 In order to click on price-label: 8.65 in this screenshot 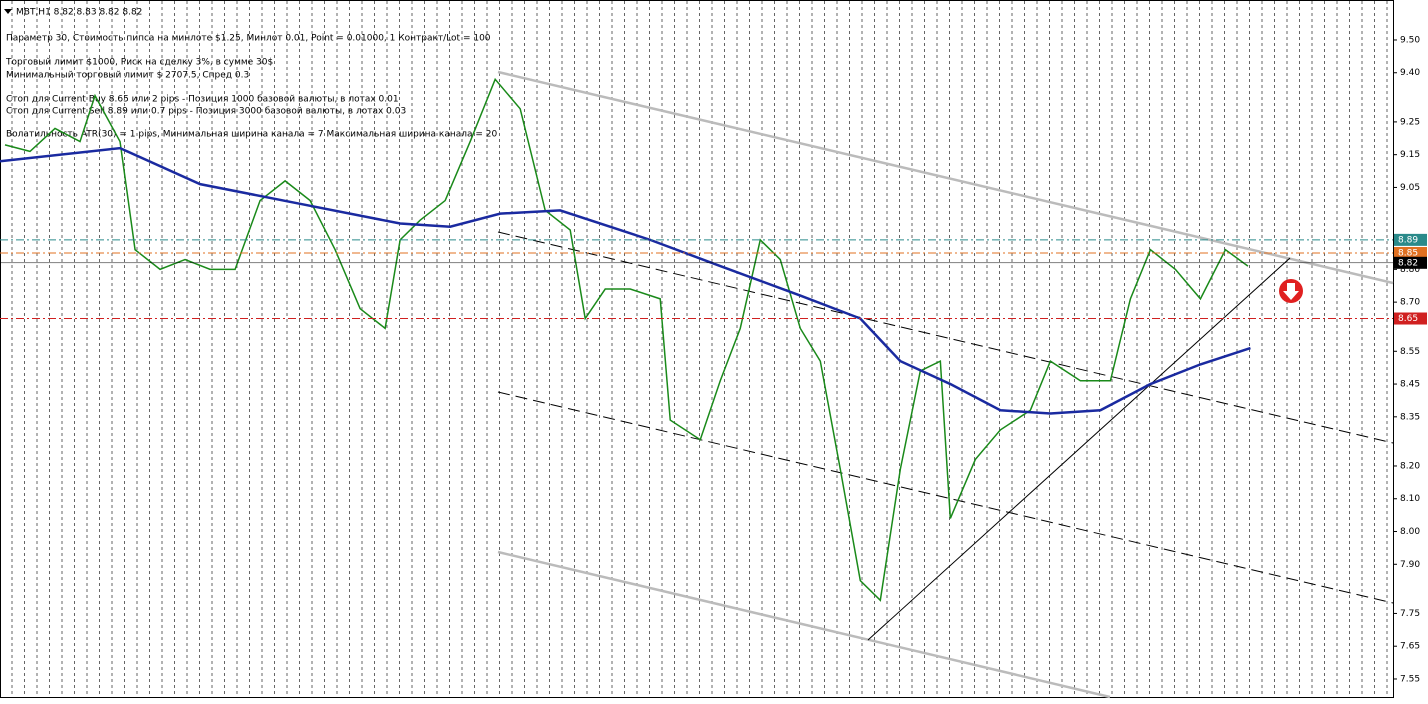, I will do `click(1408, 319)`.